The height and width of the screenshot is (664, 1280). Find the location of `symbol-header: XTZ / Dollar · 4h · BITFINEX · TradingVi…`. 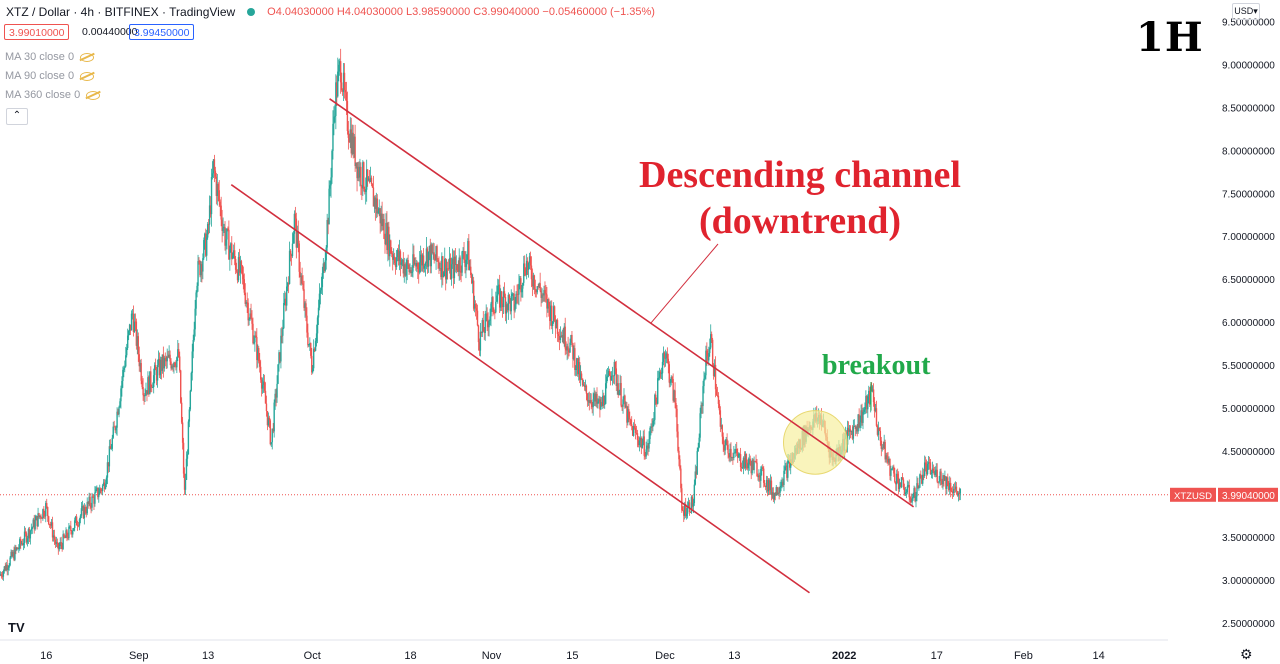

symbol-header: XTZ / Dollar · 4h · BITFINEX · TradingVi… is located at coordinates (330, 12).